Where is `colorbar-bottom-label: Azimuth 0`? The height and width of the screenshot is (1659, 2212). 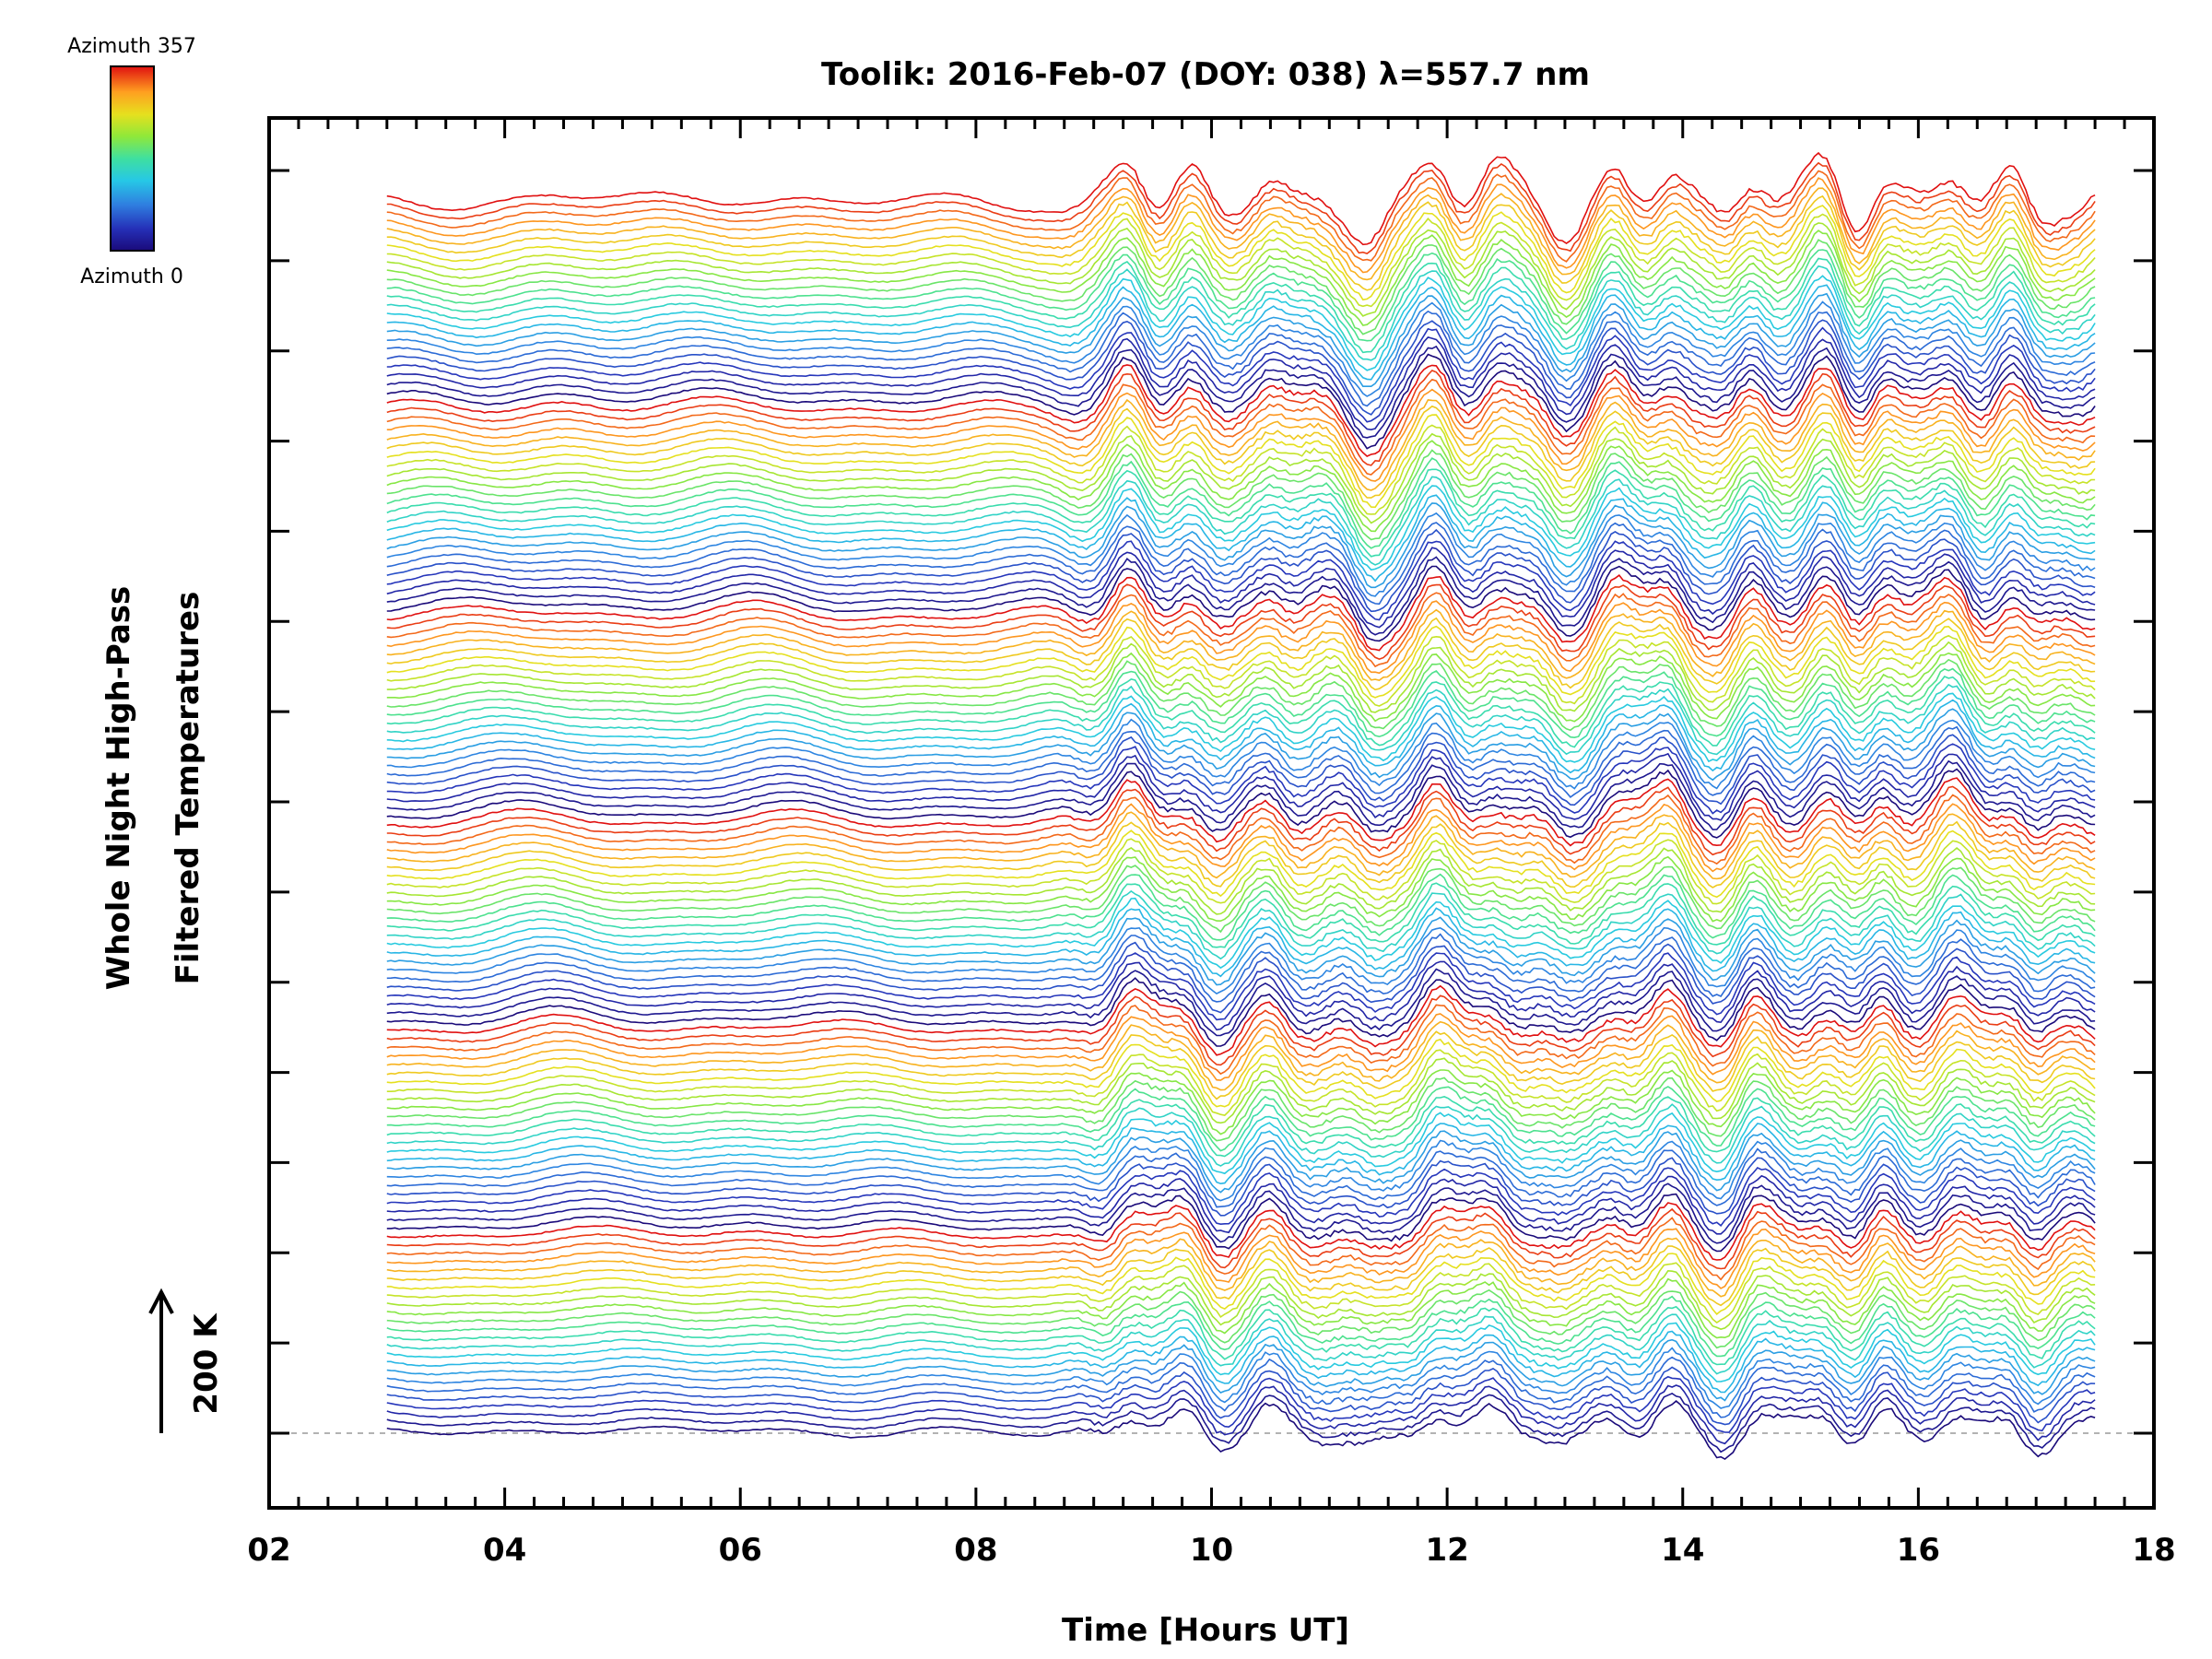 colorbar-bottom-label: Azimuth 0 is located at coordinates (131, 276).